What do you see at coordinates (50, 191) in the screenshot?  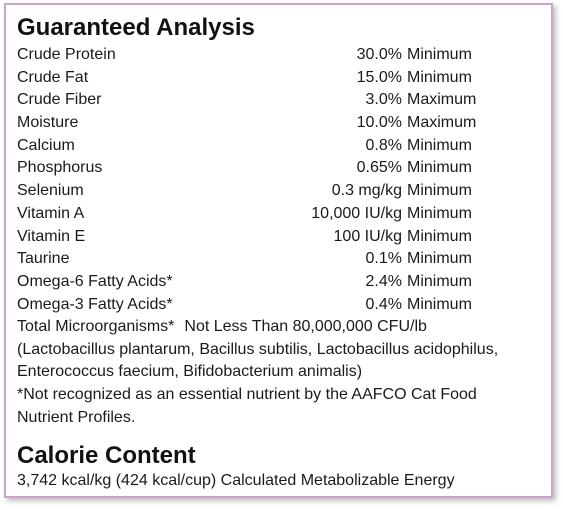 I see `nutrient-name: Selenium` at bounding box center [50, 191].